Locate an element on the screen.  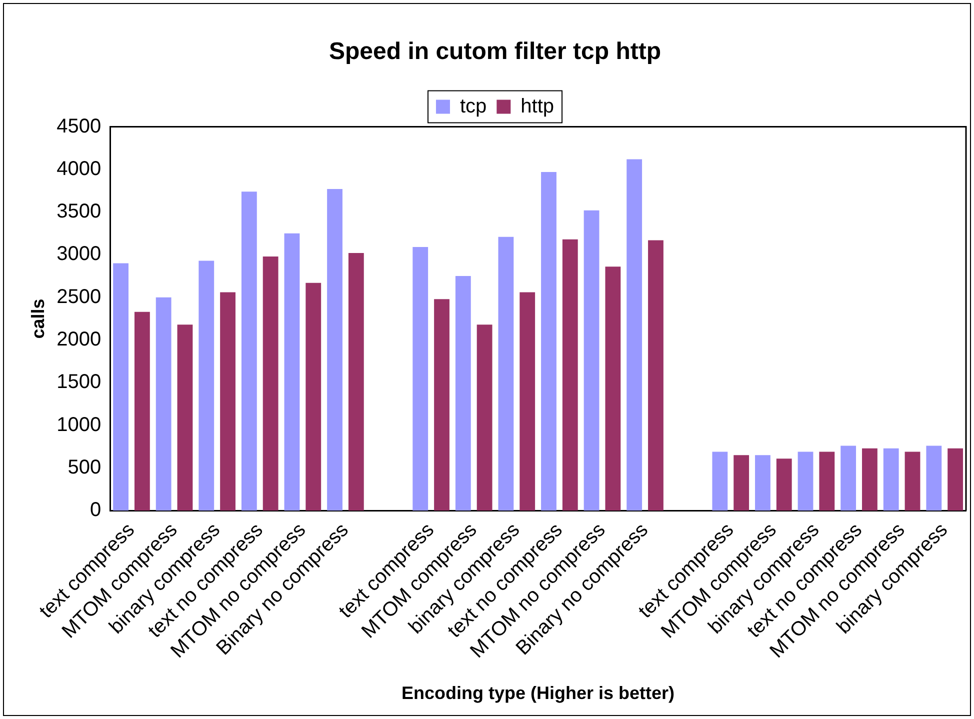
y-tick-label: 1500 is located at coordinates (79, 382).